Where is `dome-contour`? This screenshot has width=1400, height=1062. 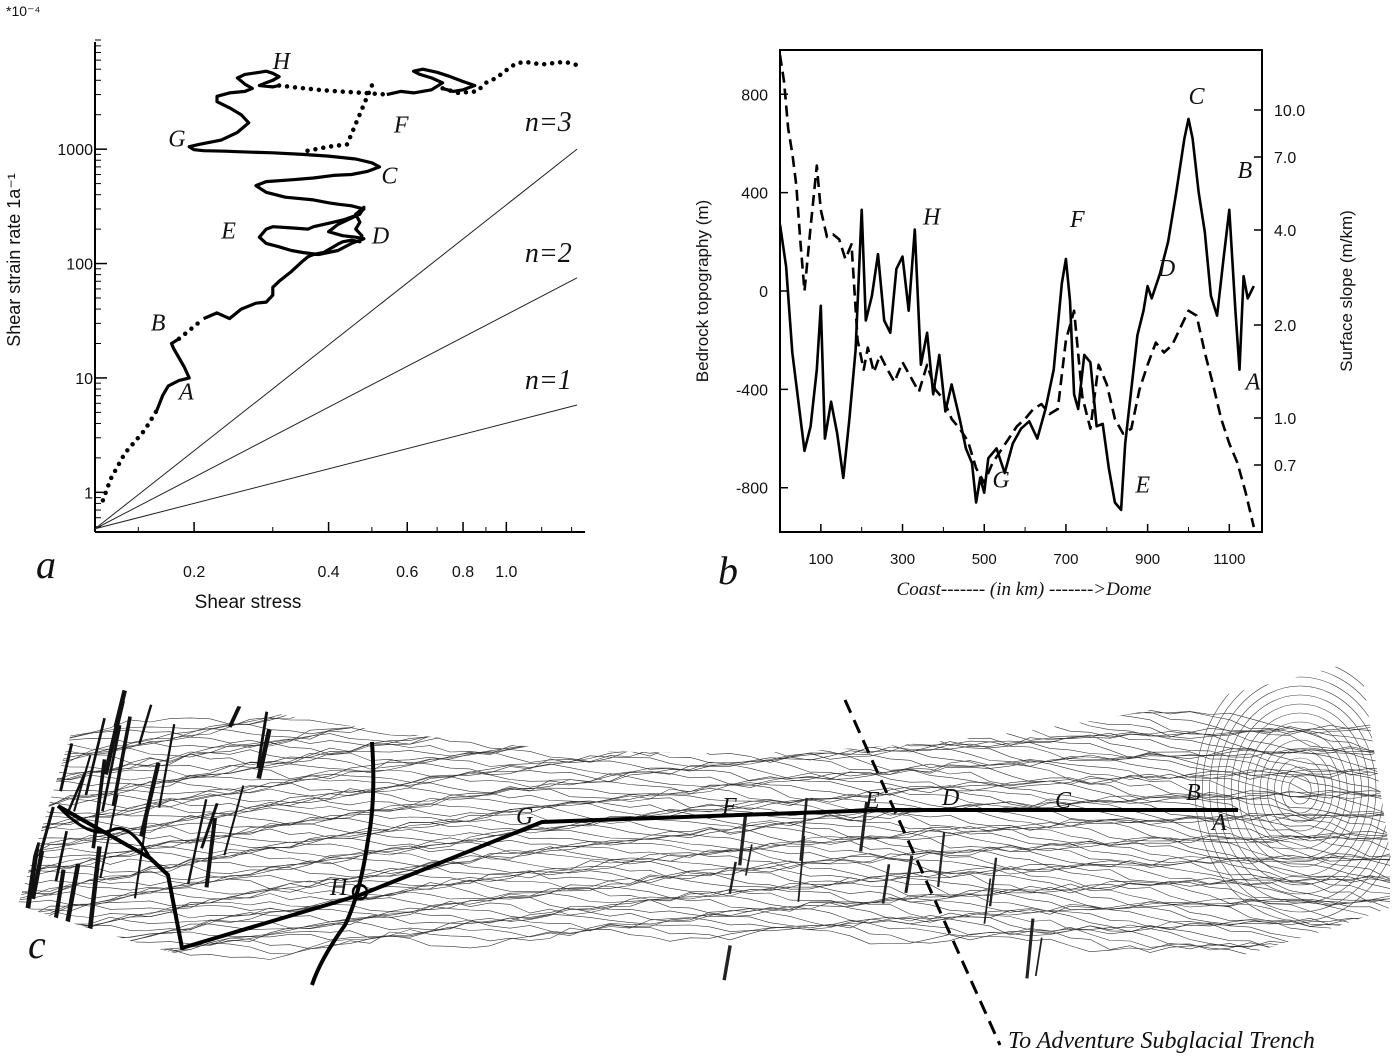 dome-contour is located at coordinates (1300, 790).